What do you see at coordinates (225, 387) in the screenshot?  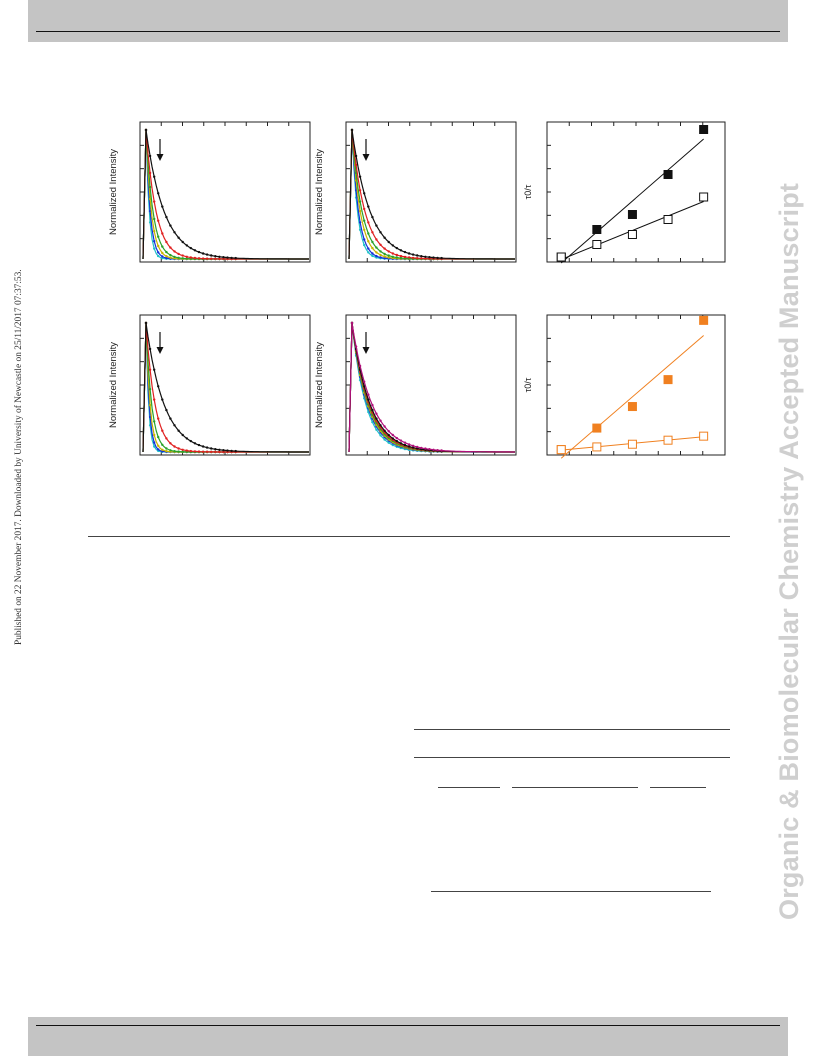 I see `panel-bottom-left-series-blue` at bounding box center [225, 387].